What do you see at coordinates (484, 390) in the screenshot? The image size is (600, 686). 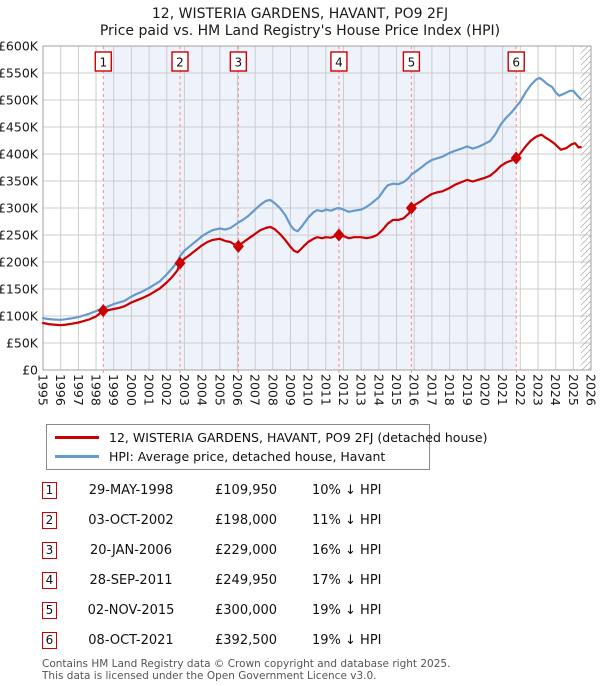 I see `x-axis-label: 2020` at bounding box center [484, 390].